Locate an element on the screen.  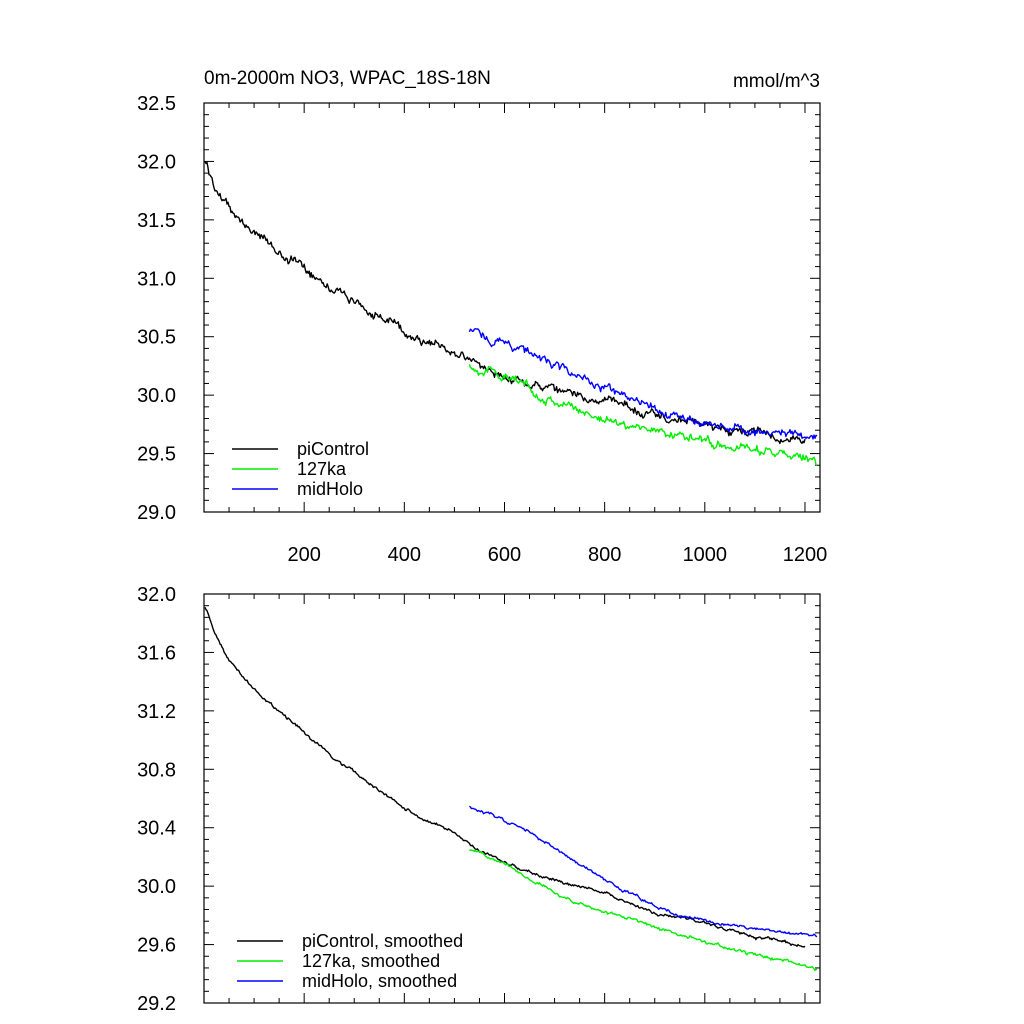
y-tick-label: 29.2 is located at coordinates (156, 1004).